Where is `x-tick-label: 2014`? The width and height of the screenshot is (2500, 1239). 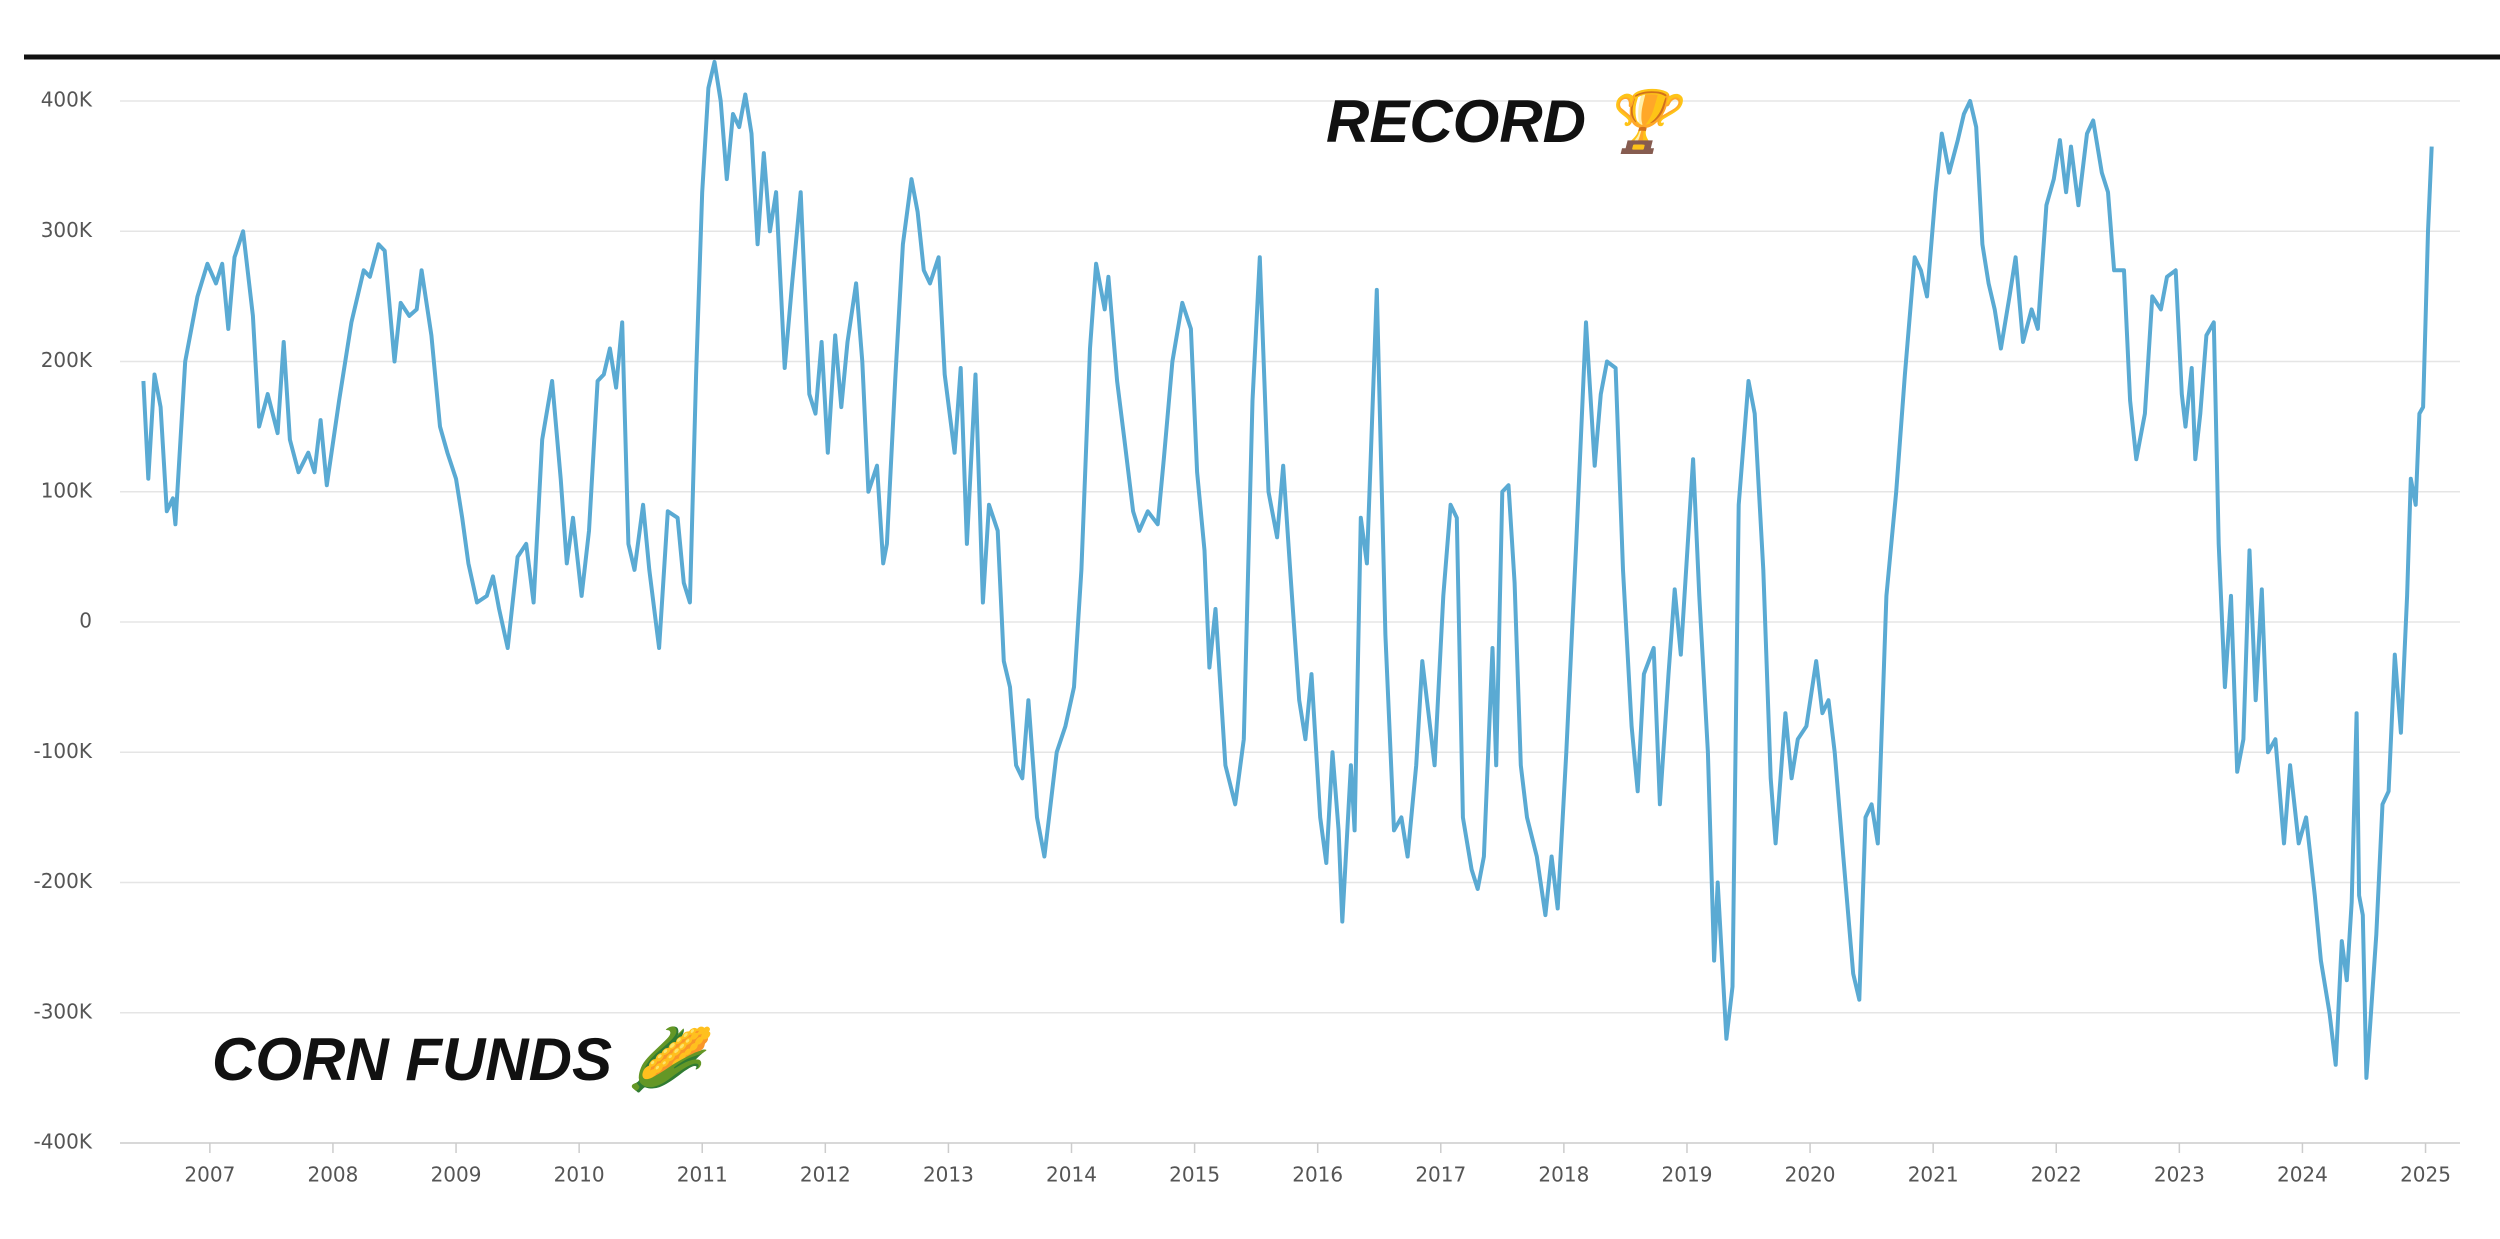
x-tick-label: 2014 is located at coordinates (1071, 1175).